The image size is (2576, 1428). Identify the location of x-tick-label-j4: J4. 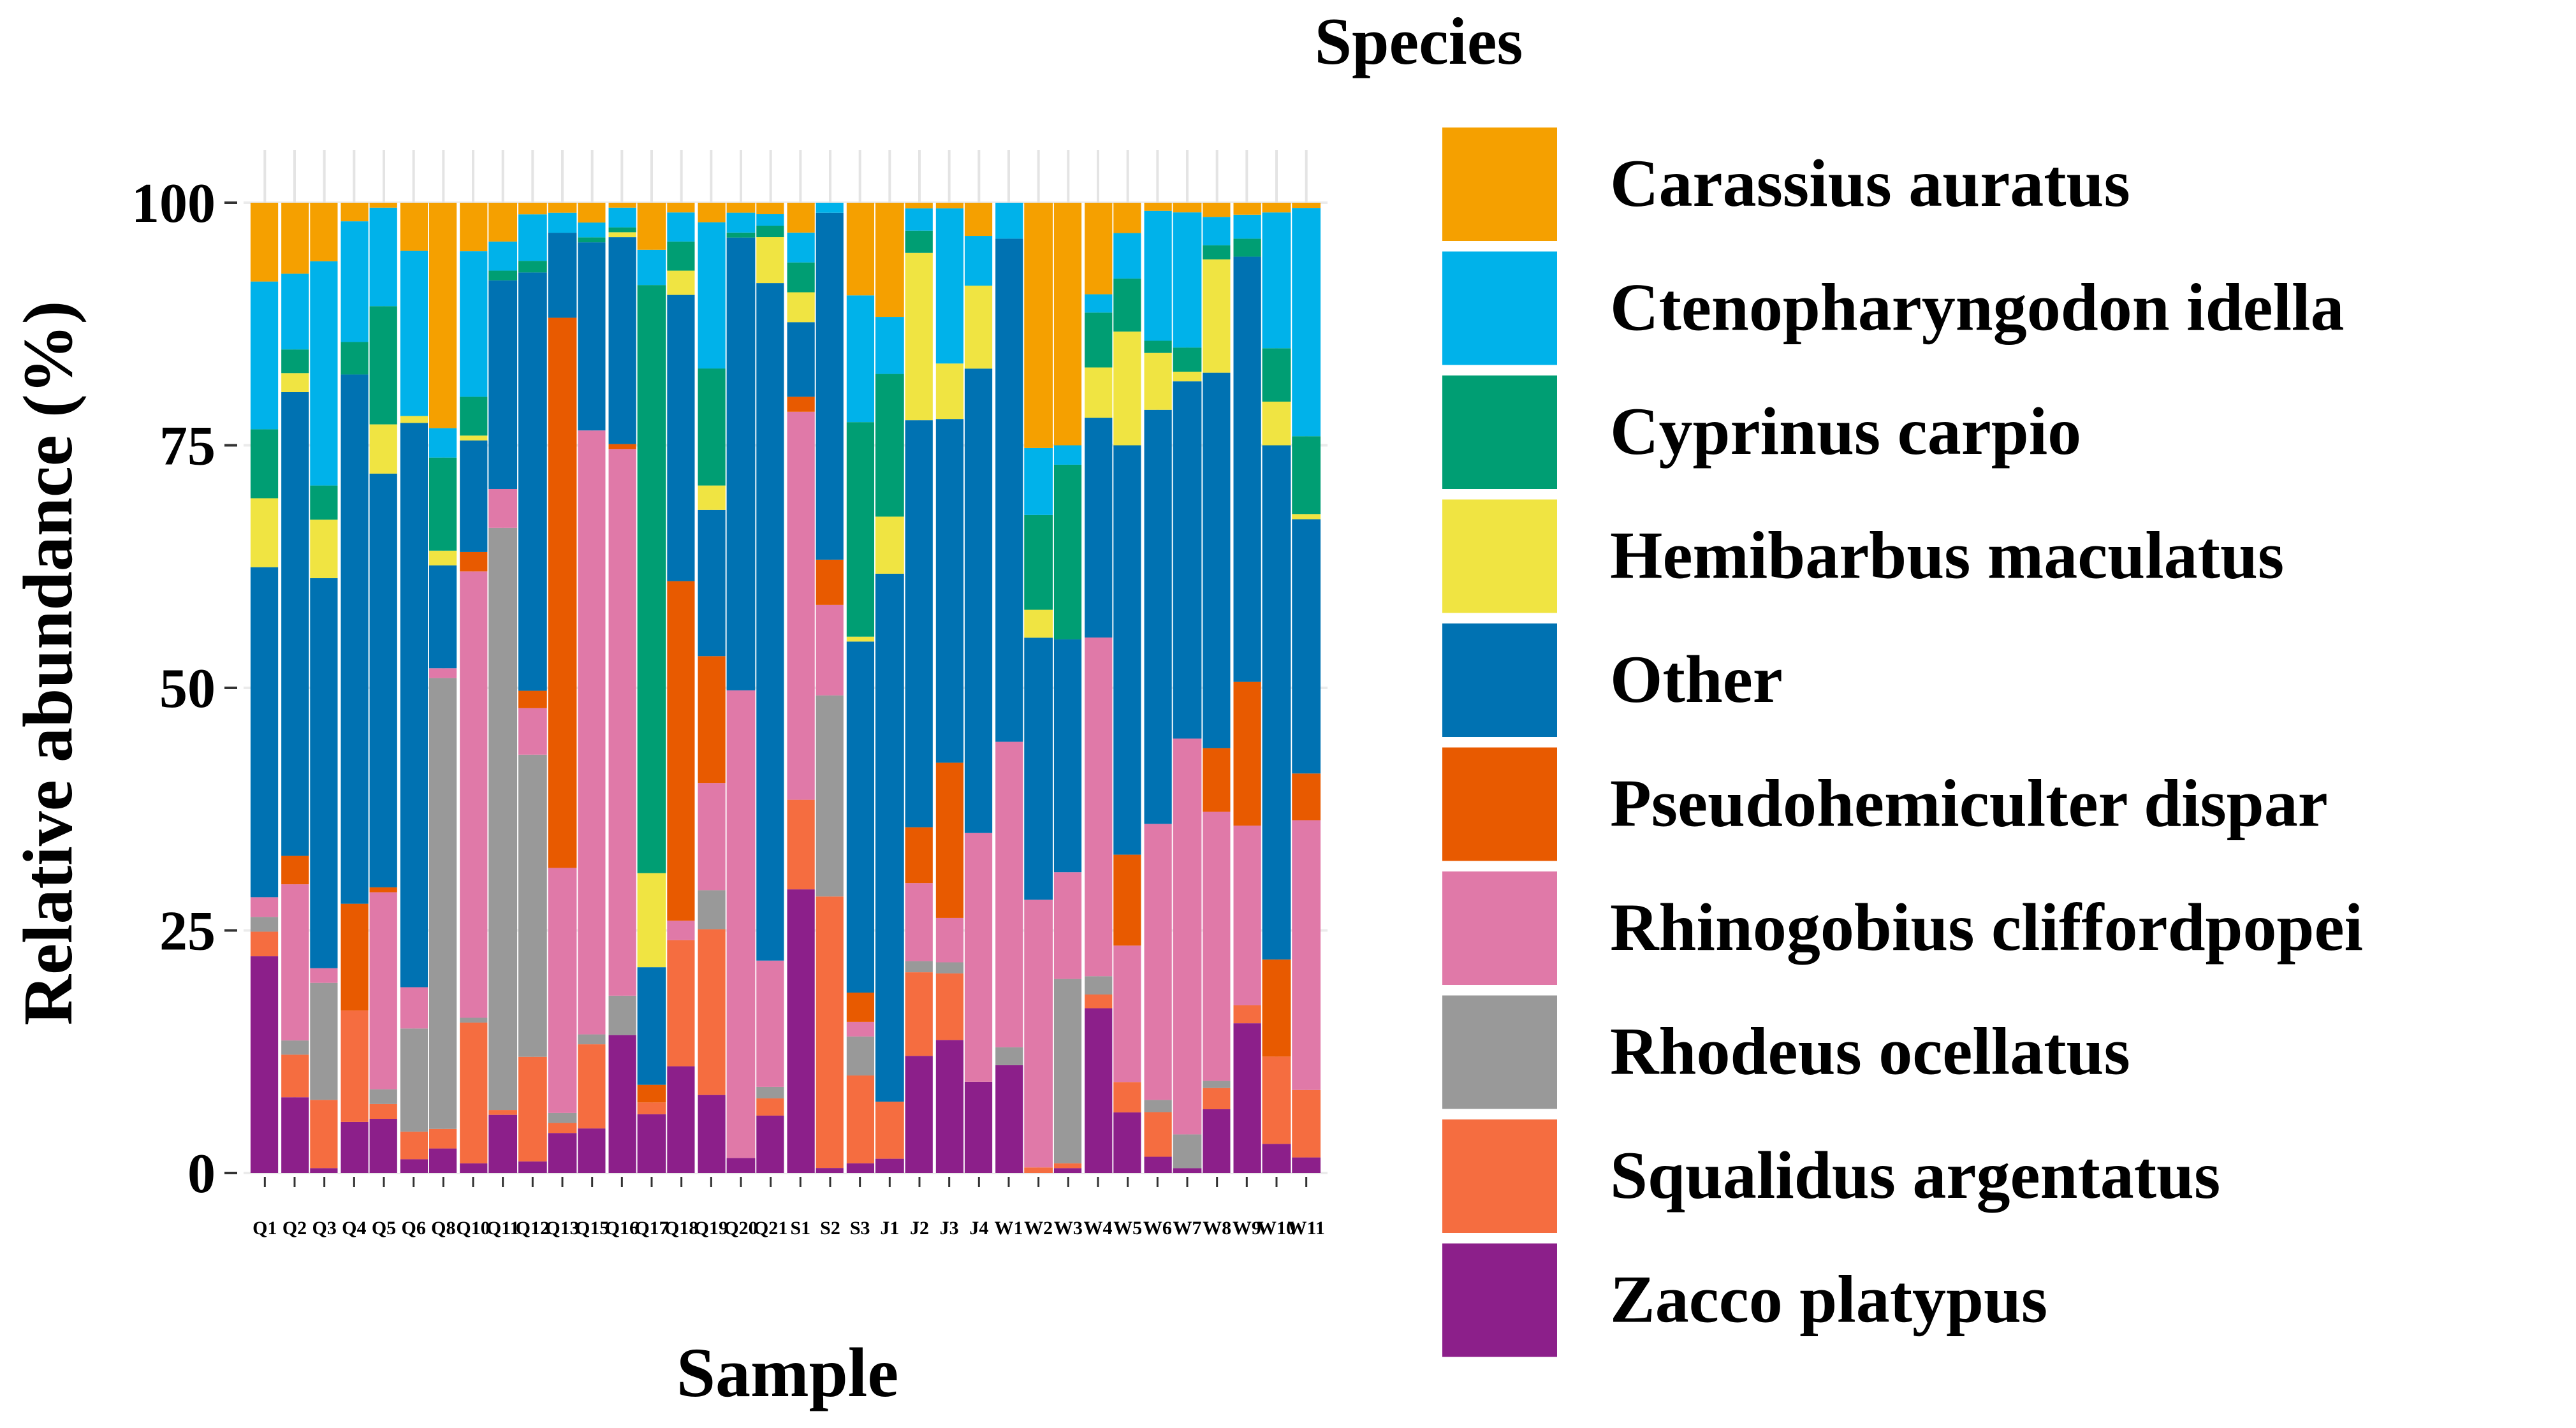
(978, 1228).